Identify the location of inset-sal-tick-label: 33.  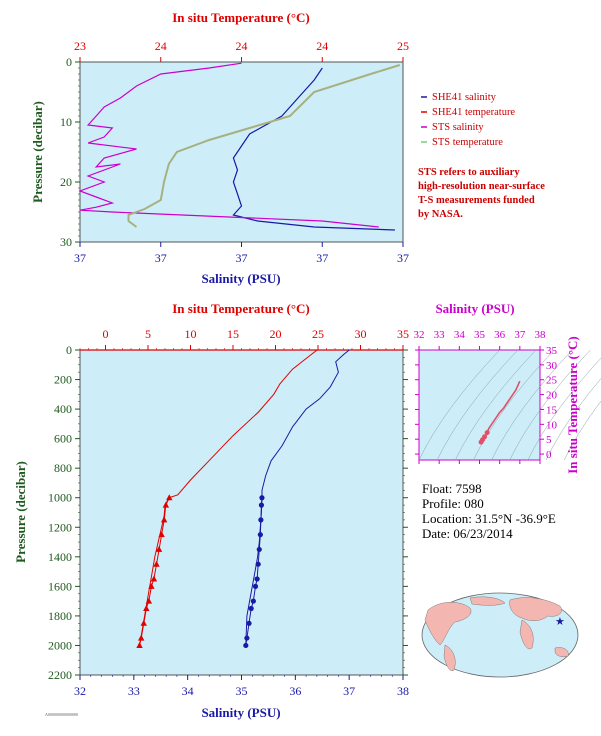
(440, 335).